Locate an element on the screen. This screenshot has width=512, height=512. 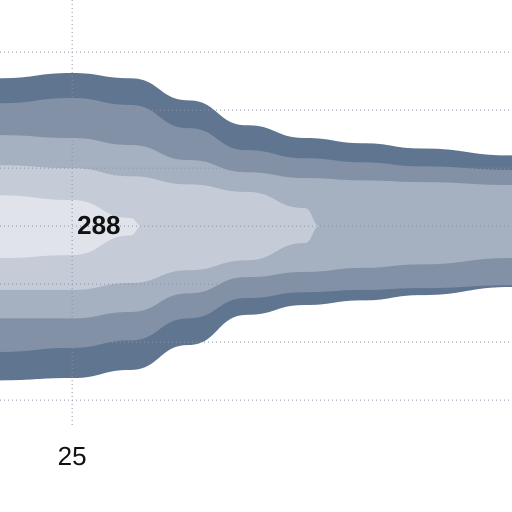
annotation: 288 is located at coordinates (98, 225).